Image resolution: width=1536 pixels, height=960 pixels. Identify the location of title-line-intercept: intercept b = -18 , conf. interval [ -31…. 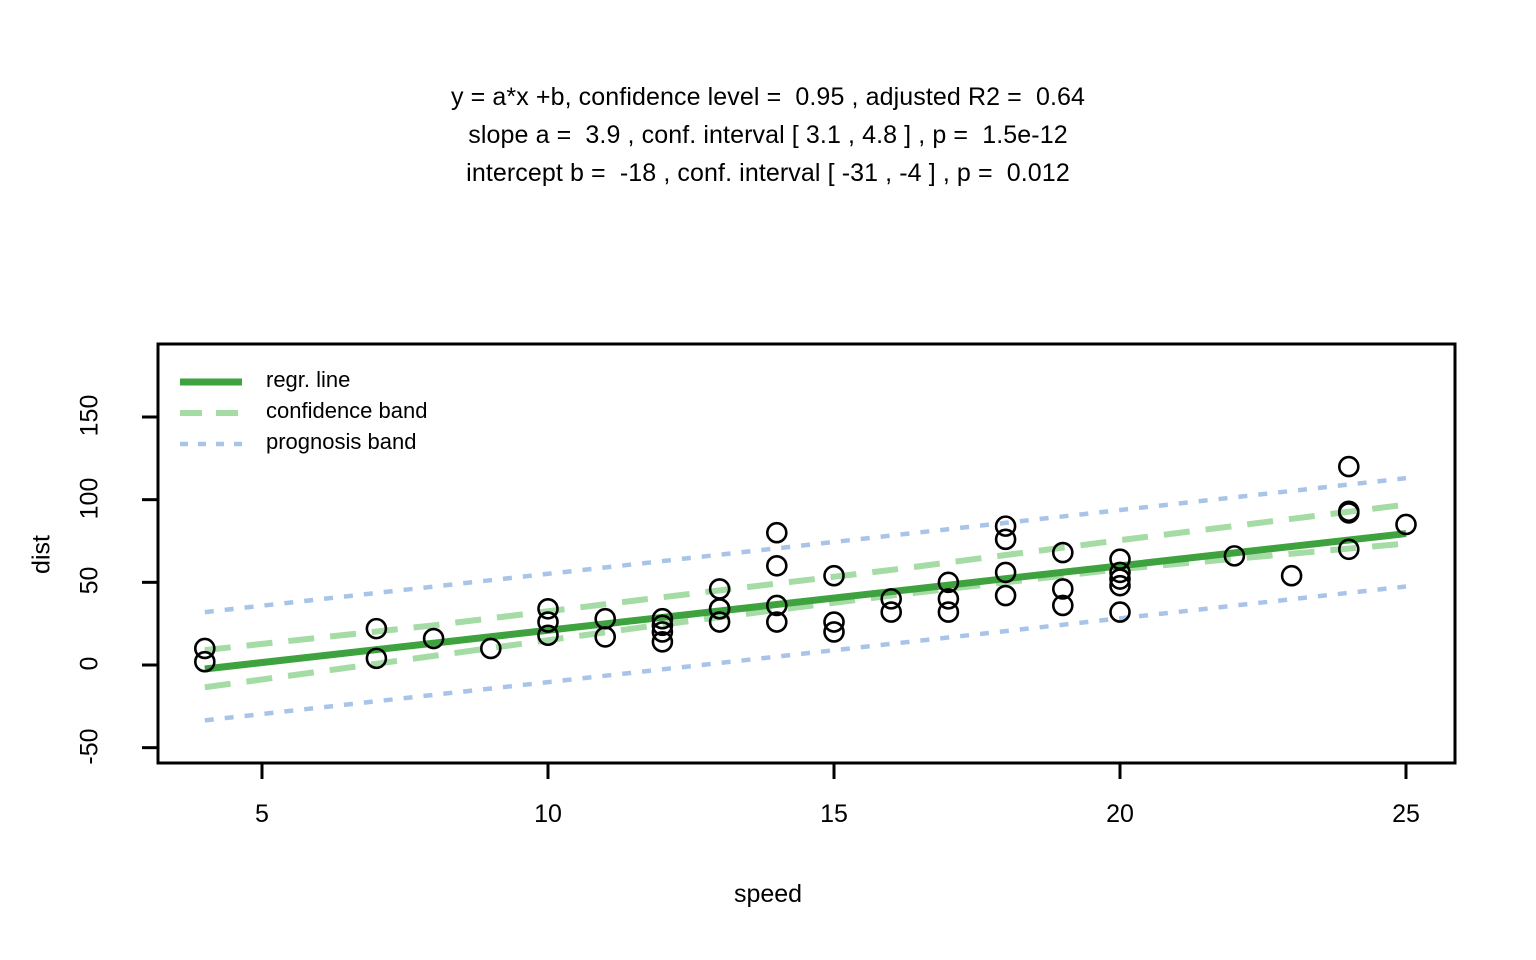
(768, 173).